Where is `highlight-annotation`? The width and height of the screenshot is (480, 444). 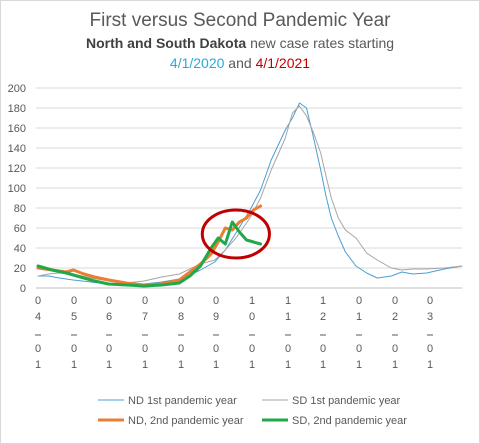 highlight-annotation is located at coordinates (235, 234).